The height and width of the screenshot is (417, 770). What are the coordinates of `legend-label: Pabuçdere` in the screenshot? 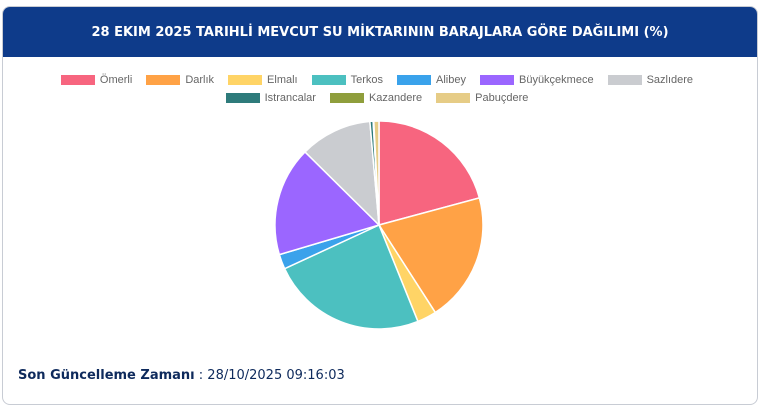 It's located at (502, 98).